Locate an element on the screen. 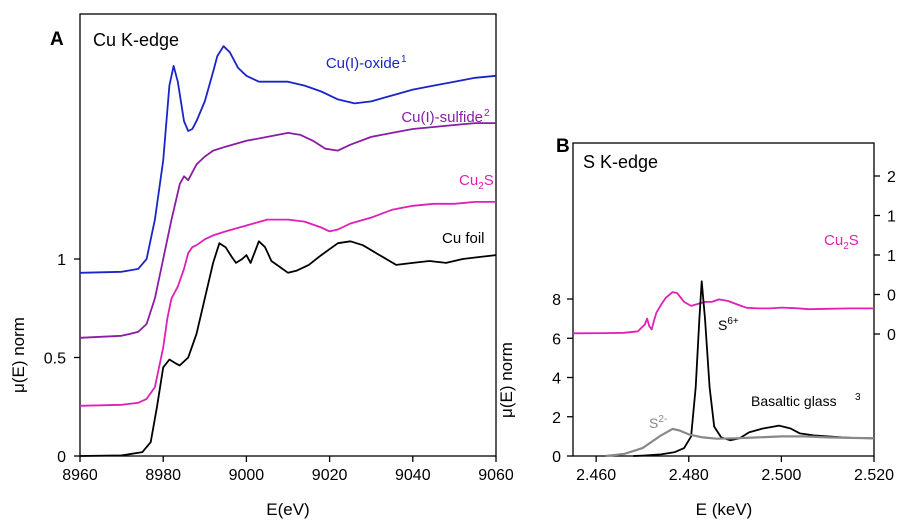 The width and height of the screenshot is (902, 521). x-tick-label-8960: 8960 is located at coordinates (80, 475).